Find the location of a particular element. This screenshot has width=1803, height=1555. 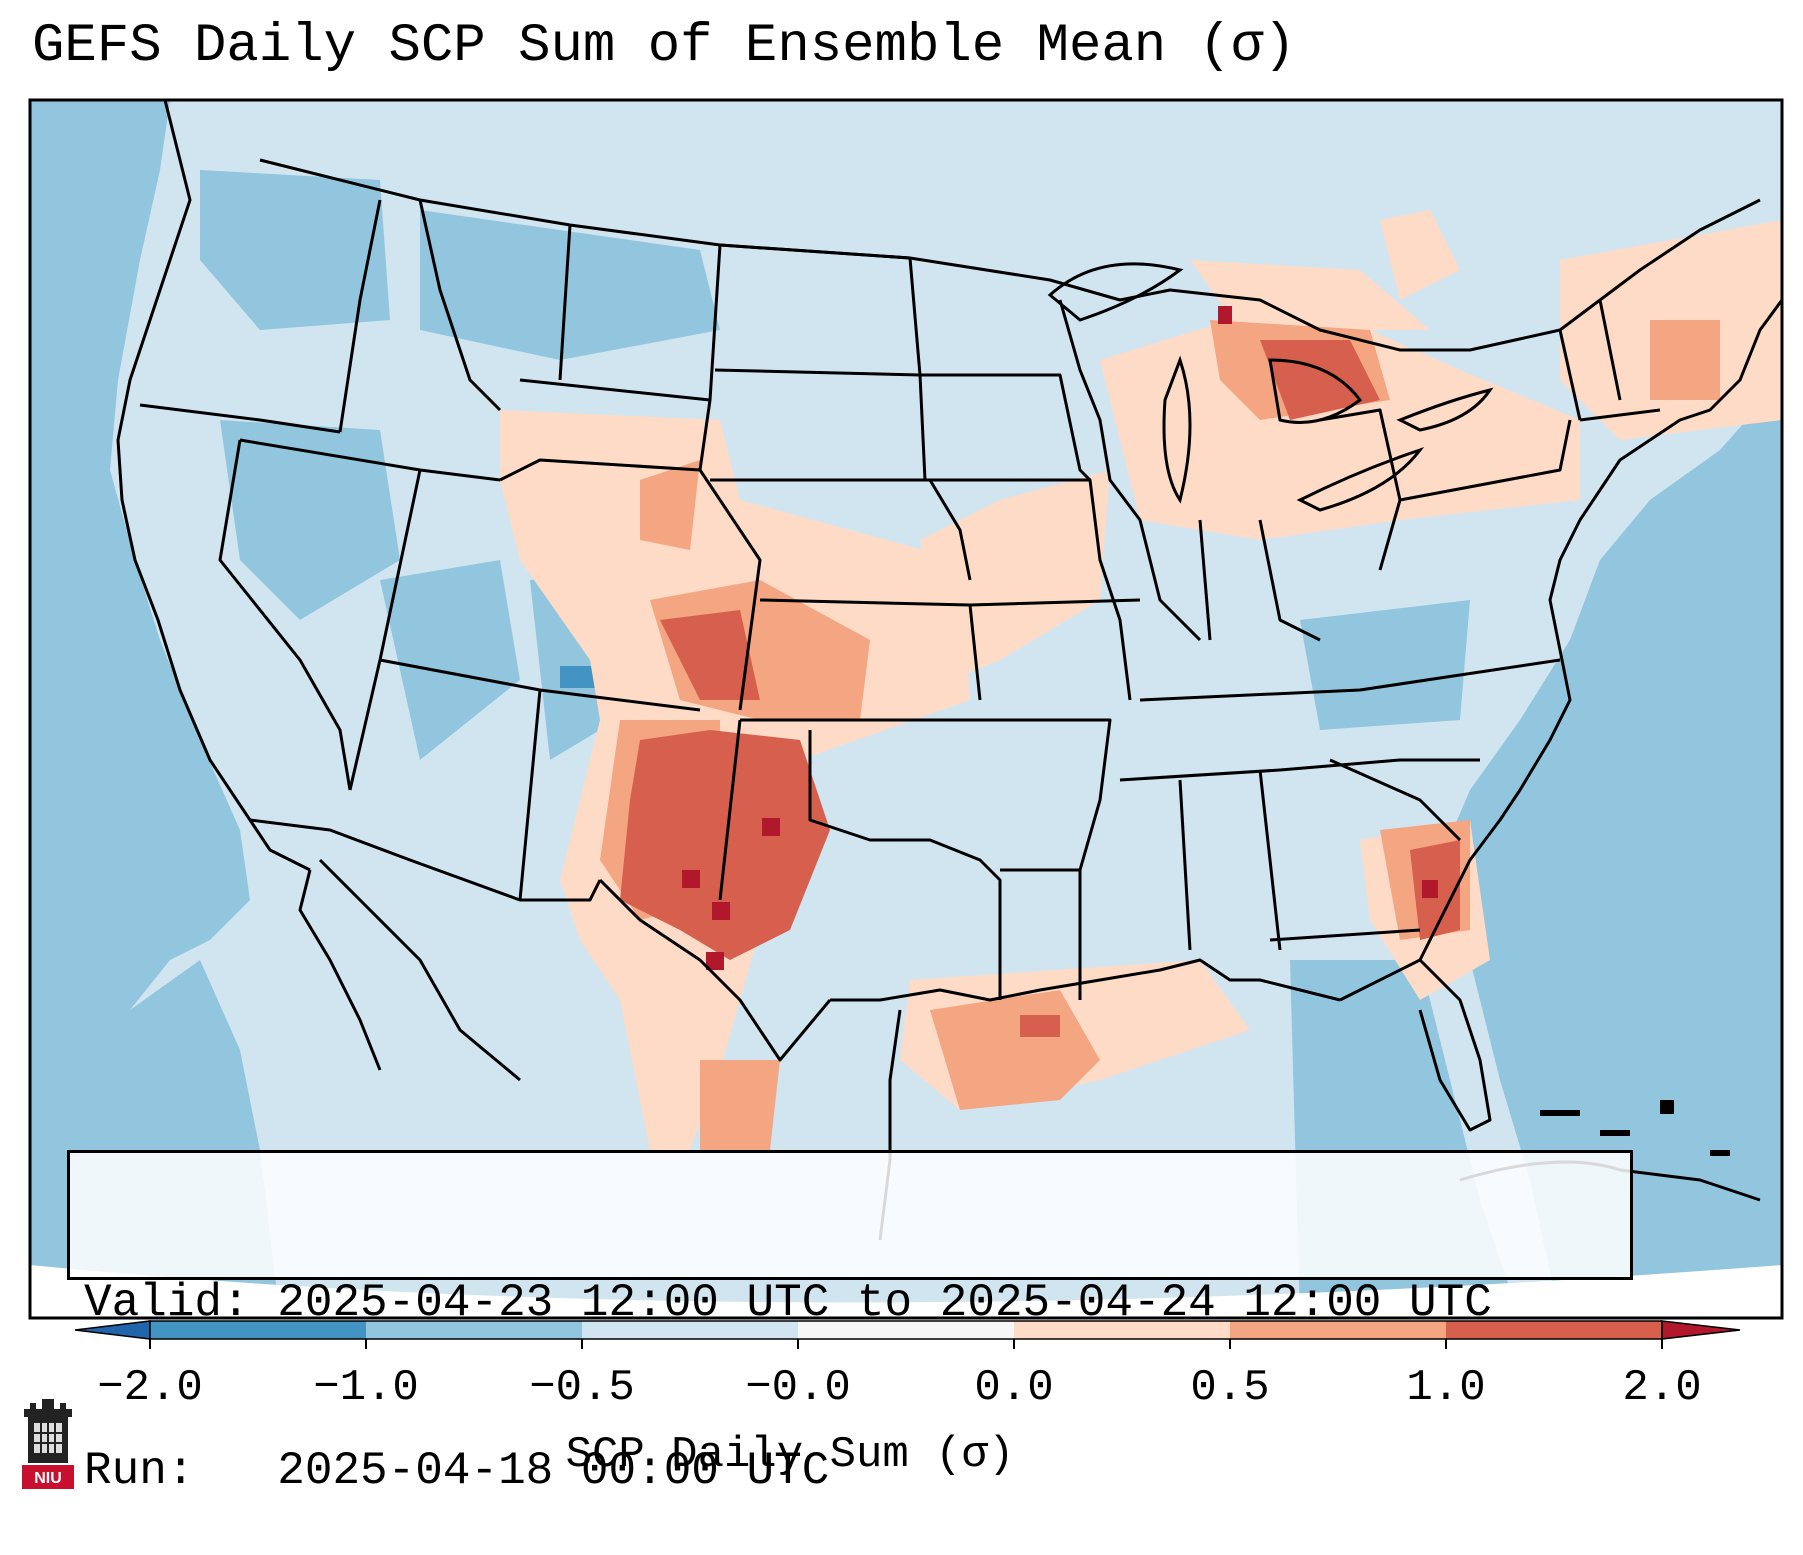

pacific-ocean-region is located at coordinates (140, 580).